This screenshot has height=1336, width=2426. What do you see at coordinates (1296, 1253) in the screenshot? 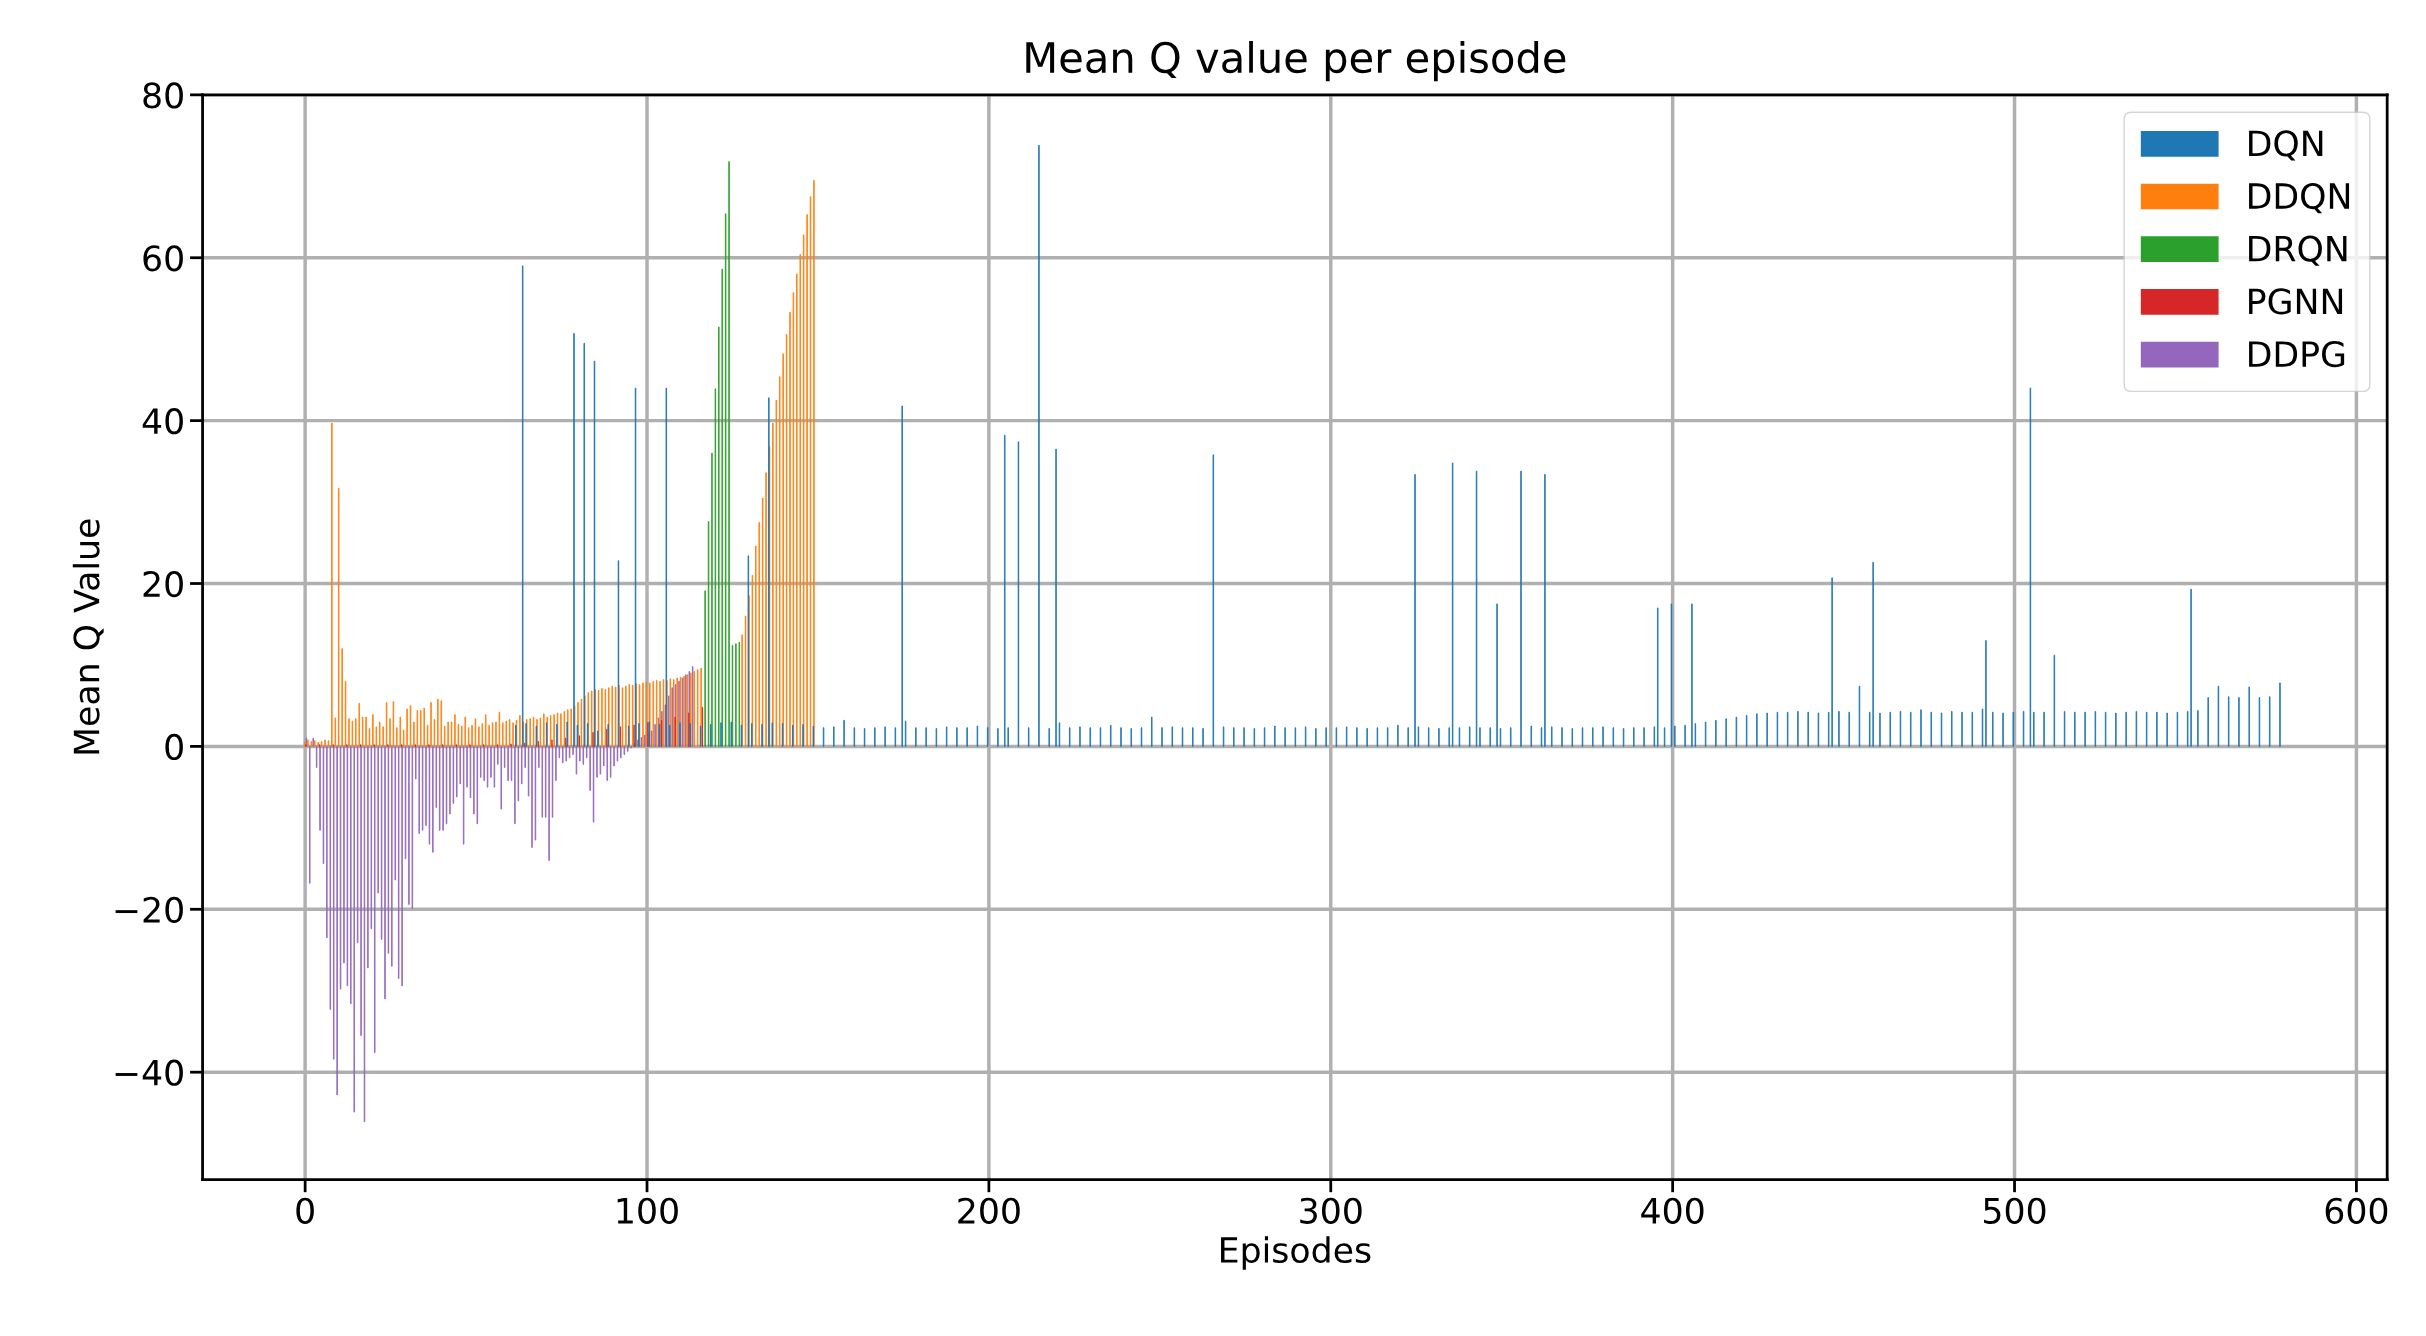
I see `x-axis-title: Episodes` at bounding box center [1296, 1253].